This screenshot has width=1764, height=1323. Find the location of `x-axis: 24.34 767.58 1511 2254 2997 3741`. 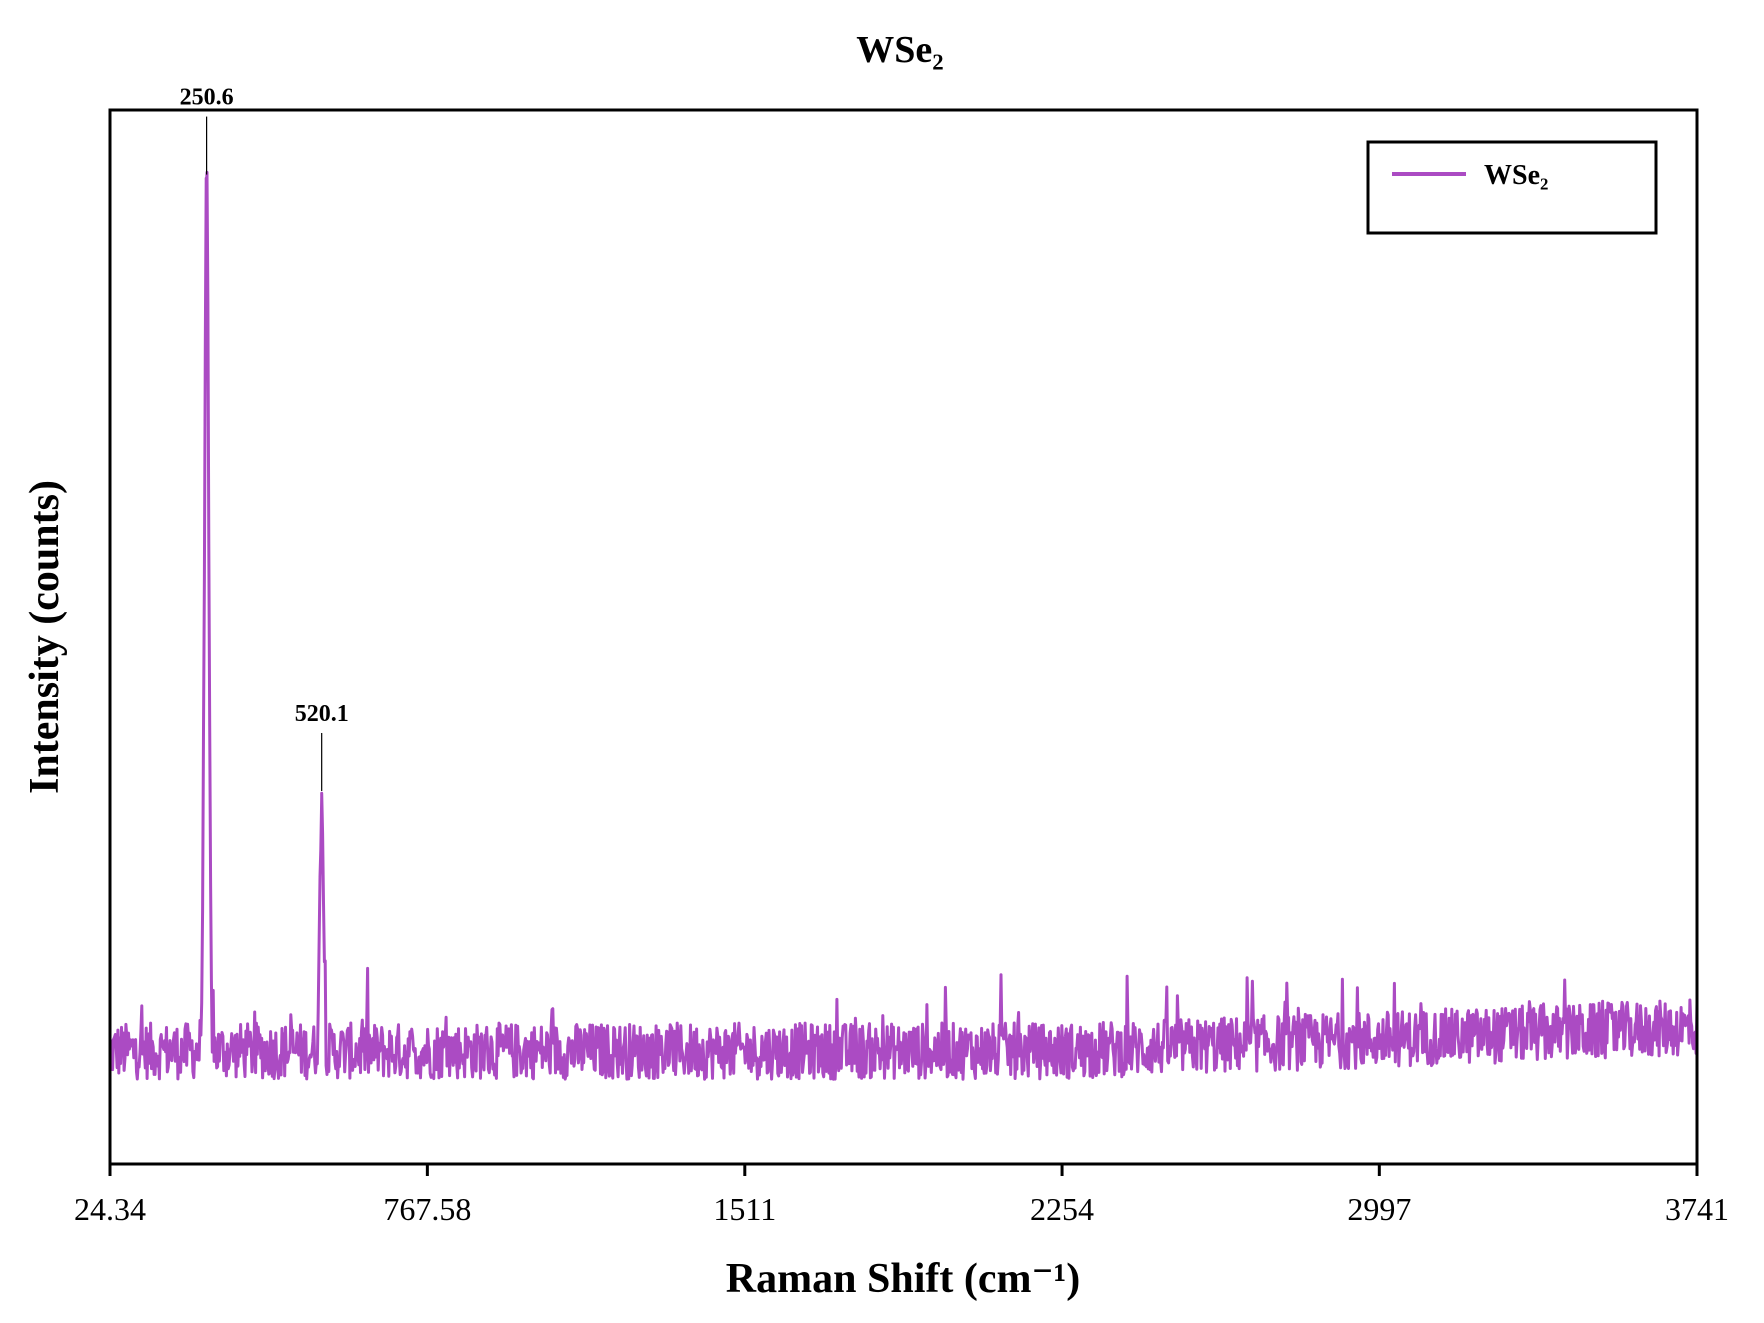

x-axis: 24.34 767.58 1511 2254 2997 3741 is located at coordinates (901, 1195).